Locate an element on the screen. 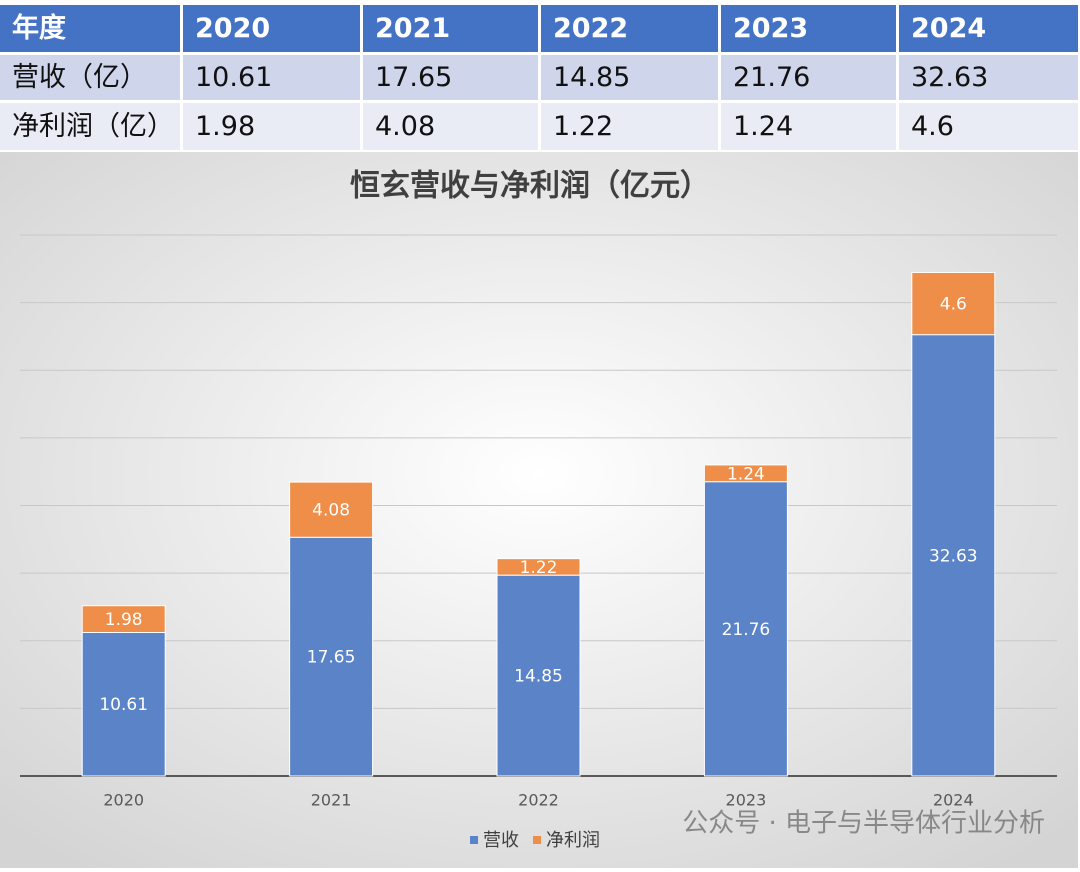 The image size is (1080, 872). data-label: 1.22 is located at coordinates (539, 568).